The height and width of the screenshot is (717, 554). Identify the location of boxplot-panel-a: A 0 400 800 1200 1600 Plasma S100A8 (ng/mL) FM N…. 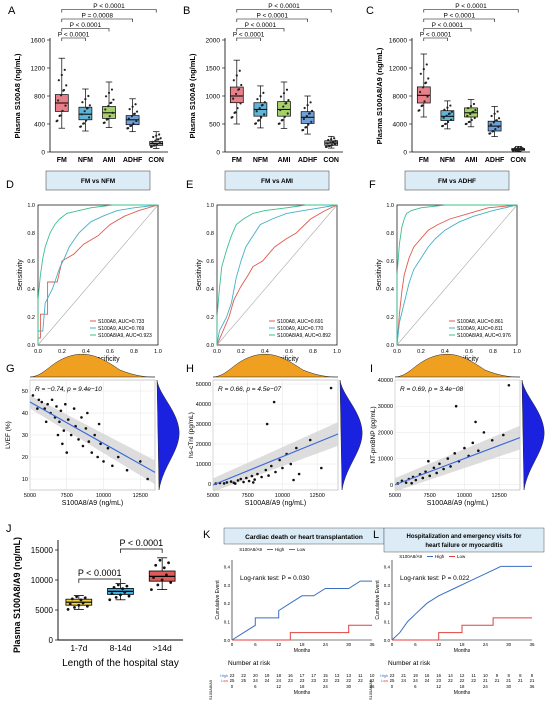
(88, 83).